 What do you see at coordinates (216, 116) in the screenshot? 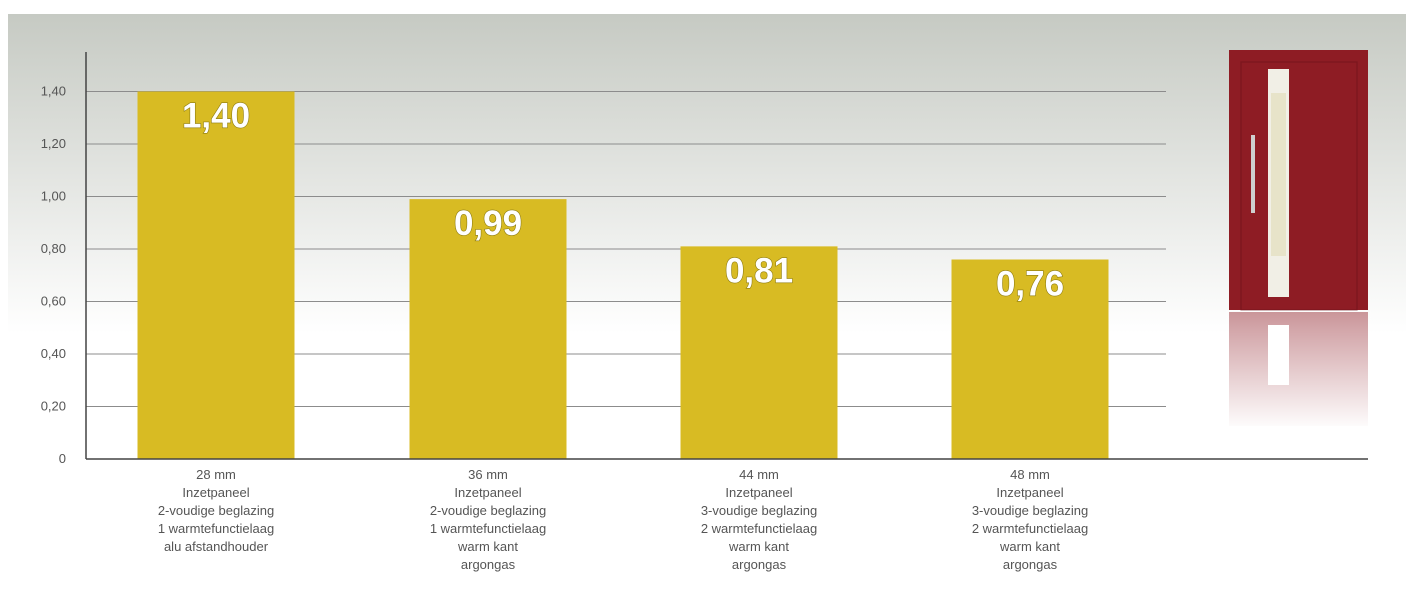
I see `bar-value-label: 1,40` at bounding box center [216, 116].